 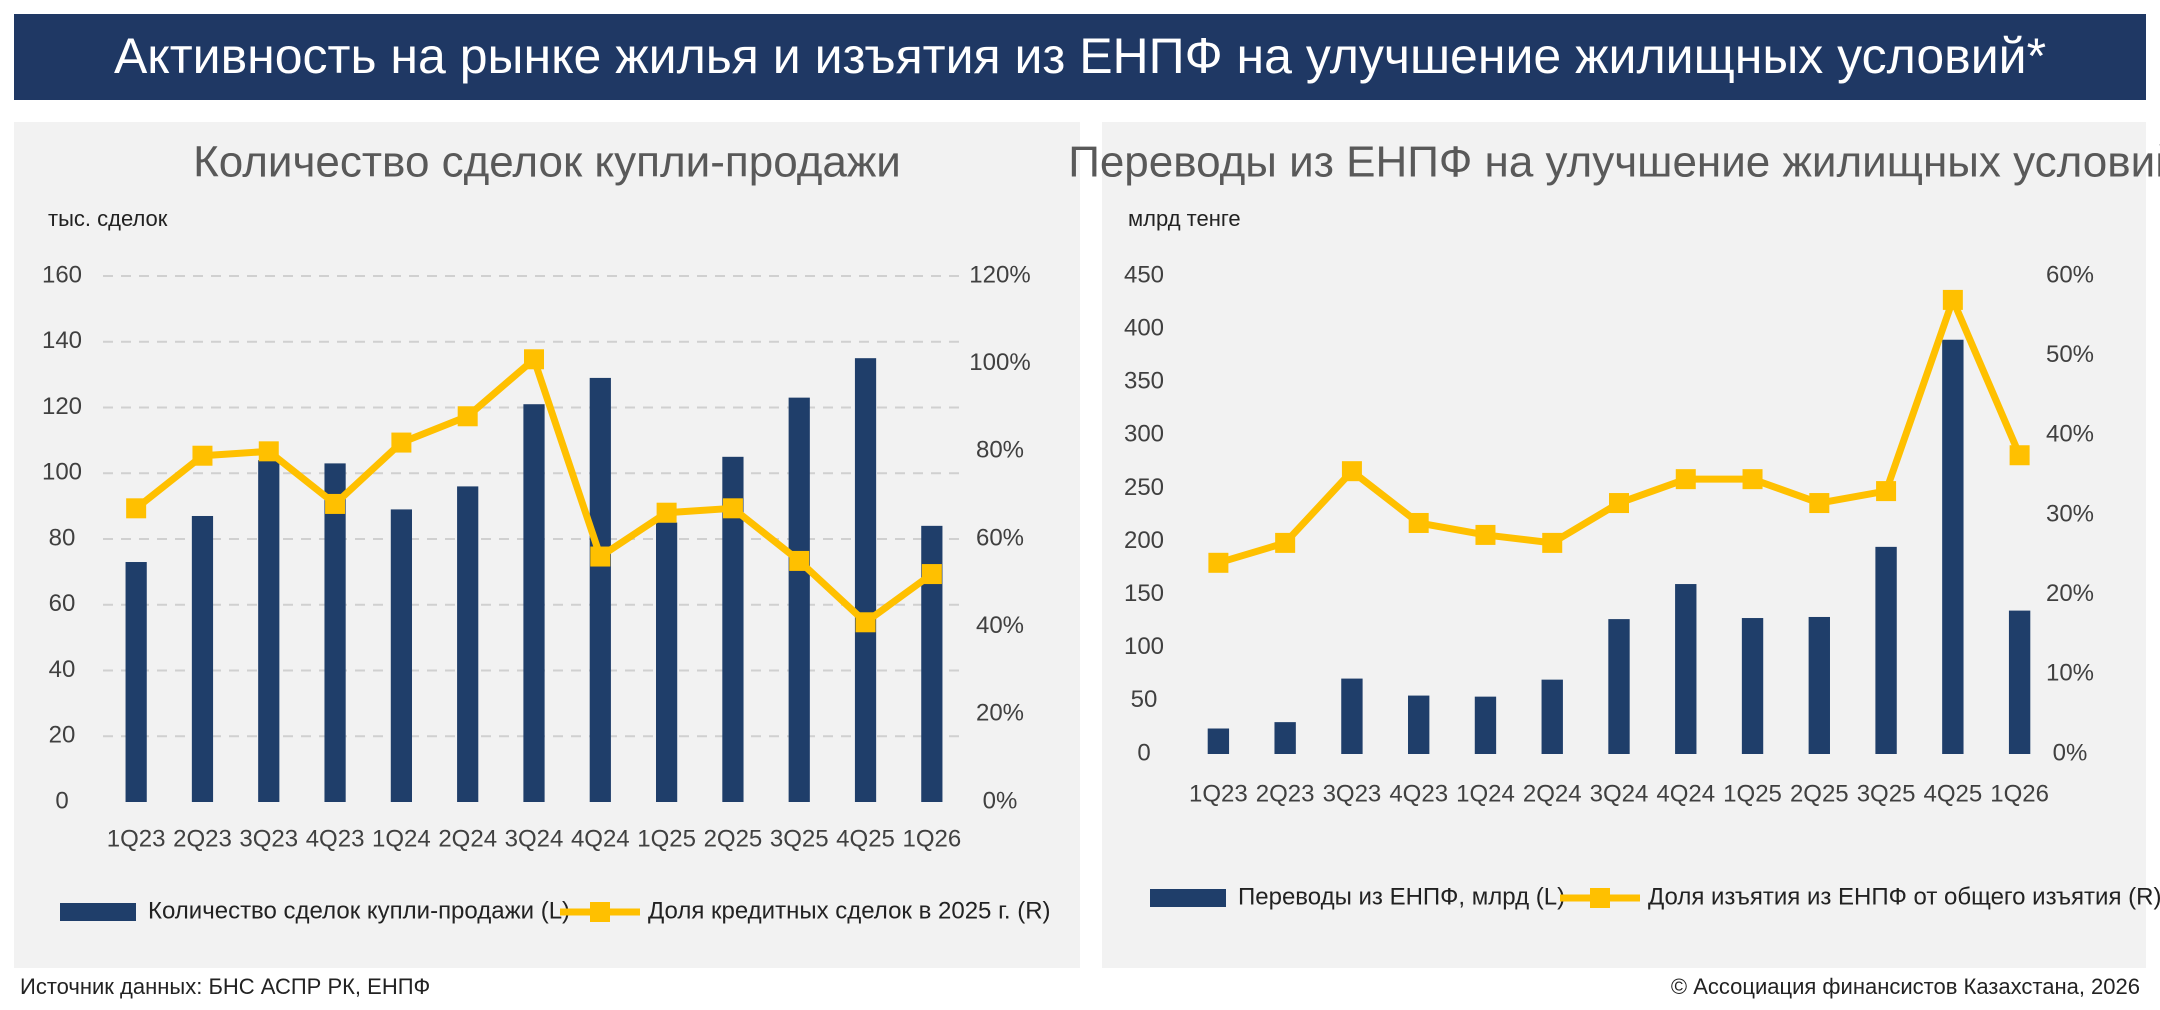 What do you see at coordinates (1886, 793) in the screenshot?
I see `x-tick-label: 3Q25` at bounding box center [1886, 793].